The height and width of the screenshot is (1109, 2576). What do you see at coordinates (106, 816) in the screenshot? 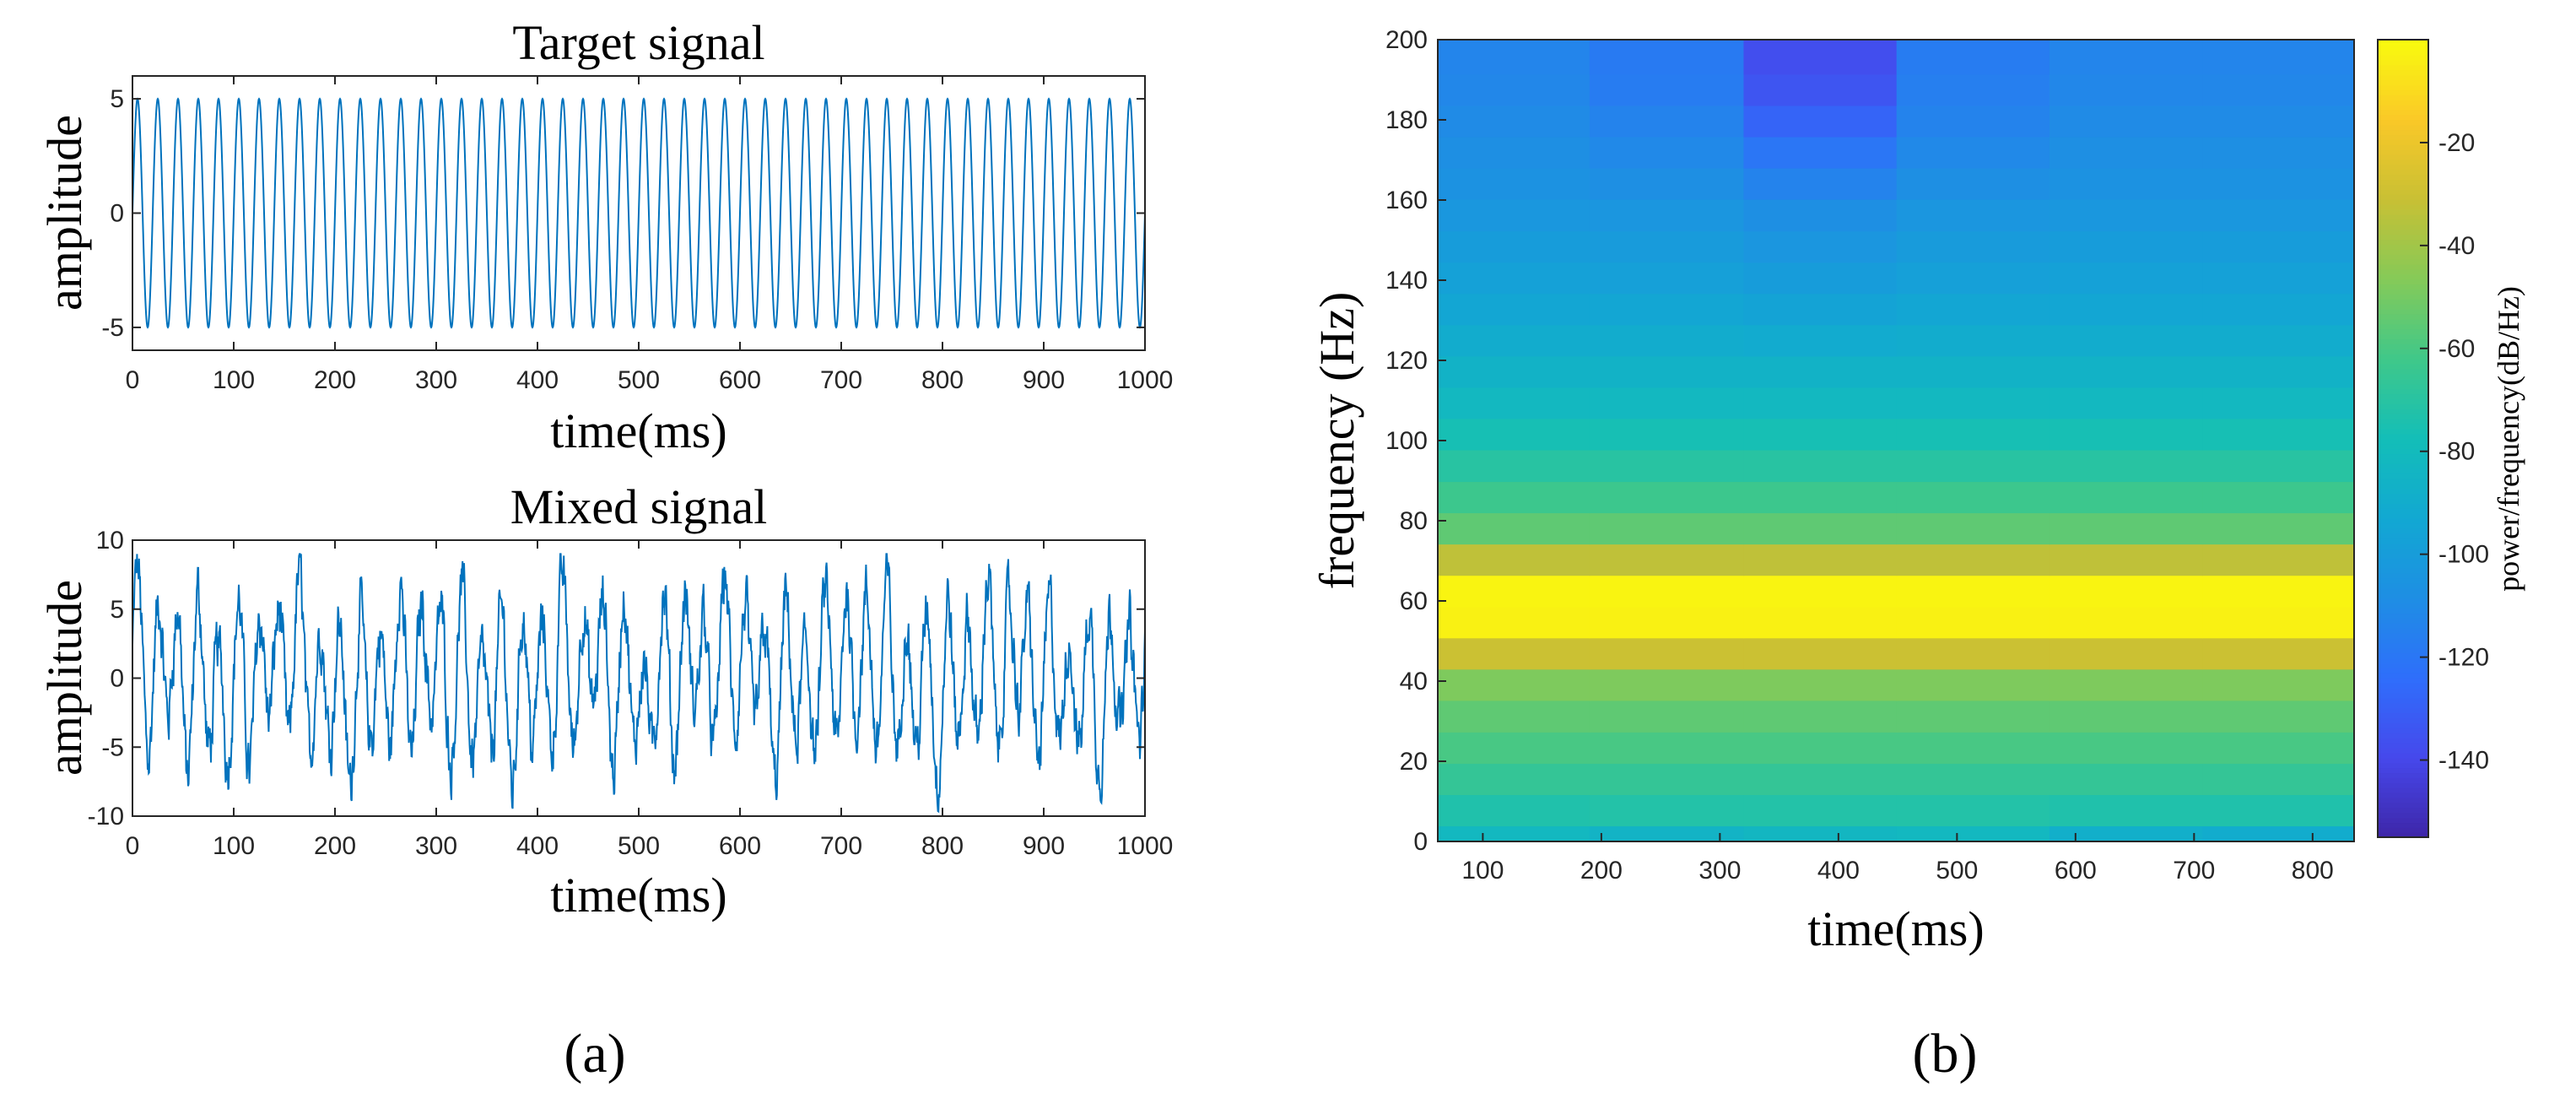
I see `y-tick-label: -10` at bounding box center [106, 816].